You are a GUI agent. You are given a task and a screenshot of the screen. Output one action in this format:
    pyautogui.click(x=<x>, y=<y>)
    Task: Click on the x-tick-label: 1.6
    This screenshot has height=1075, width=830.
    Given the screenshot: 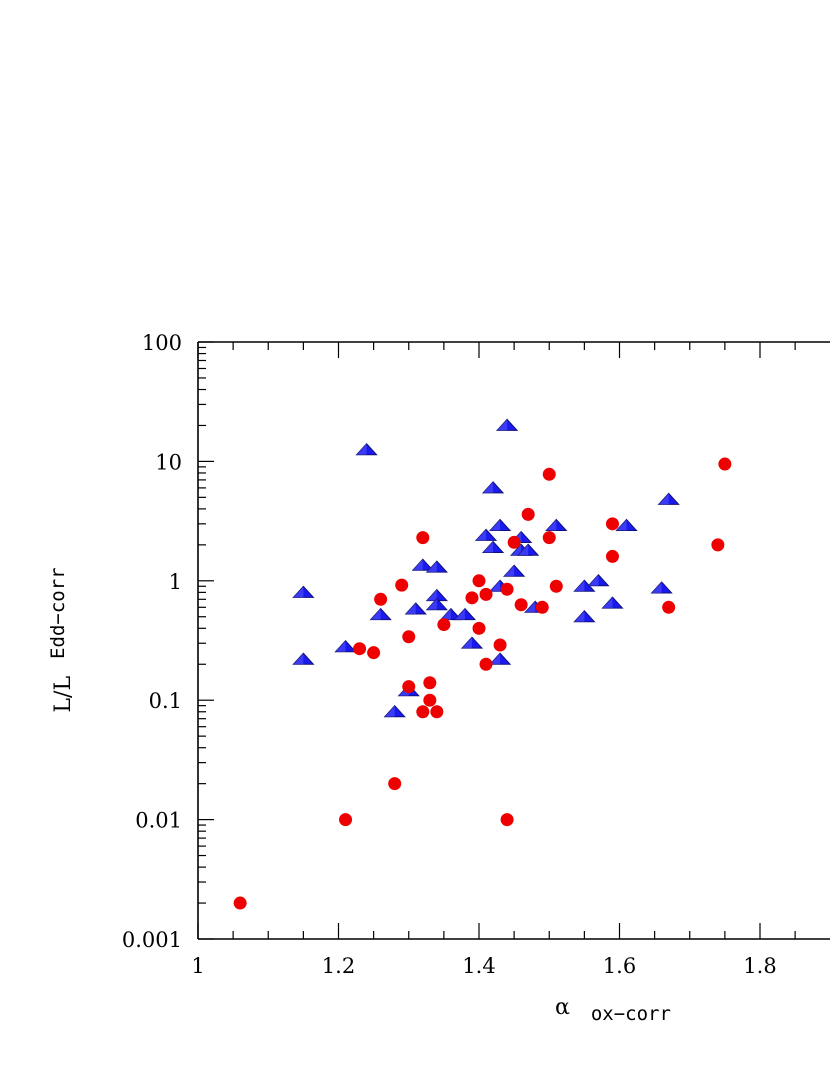 What is the action you would take?
    pyautogui.click(x=619, y=966)
    